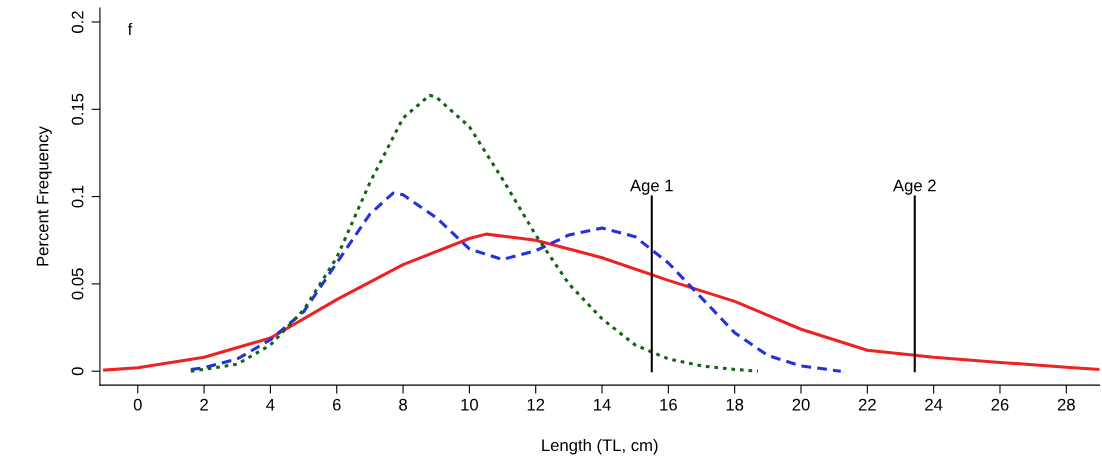 The height and width of the screenshot is (472, 1102). I want to click on x-tick-label: 24, so click(934, 404).